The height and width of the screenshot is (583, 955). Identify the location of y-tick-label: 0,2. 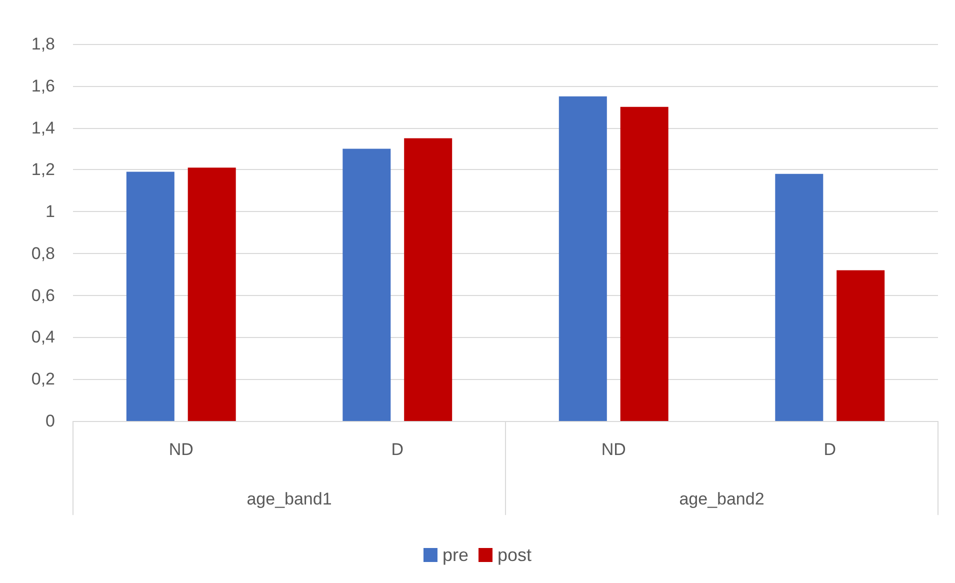
(43, 379).